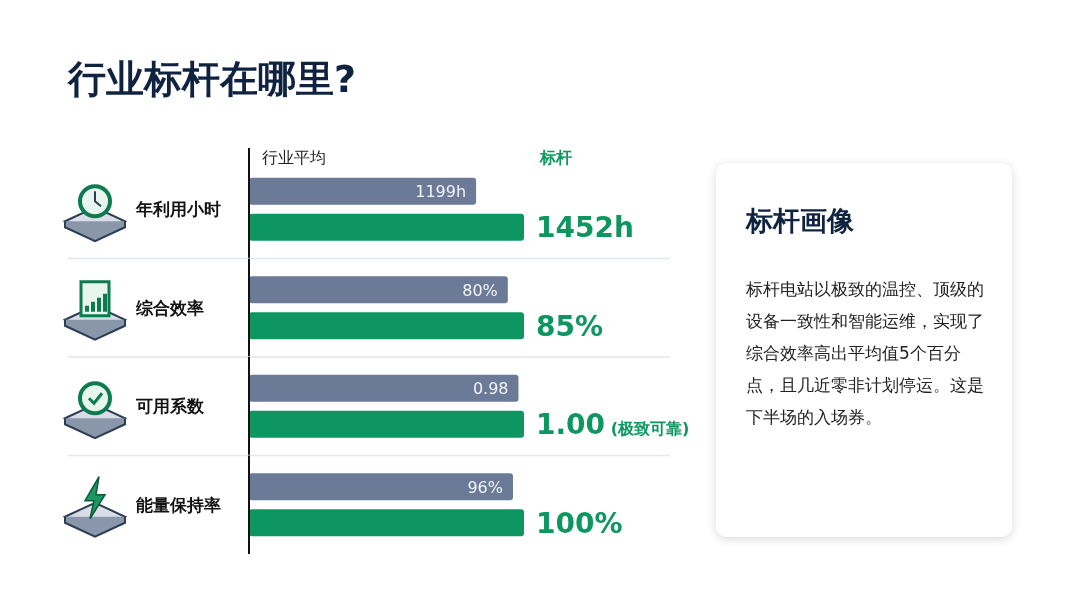 This screenshot has height=608, width=1080. What do you see at coordinates (865, 353) in the screenshot?
I see `text: 标杆电站以极致的温控、顶级的设备一致性和智能运维，实现了综合效率高出平均值5个百分点，且几近零非计划停运。这是下半场的入场券。` at bounding box center [865, 353].